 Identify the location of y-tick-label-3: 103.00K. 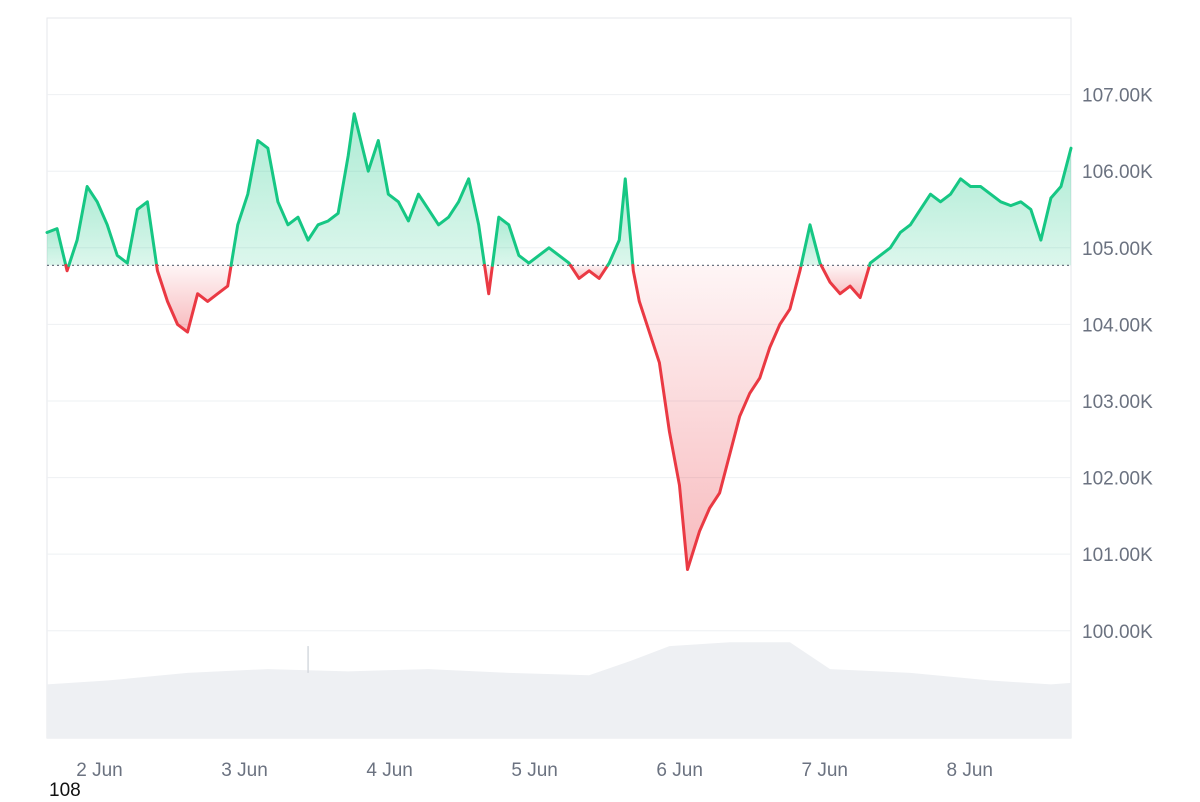
(1117, 402).